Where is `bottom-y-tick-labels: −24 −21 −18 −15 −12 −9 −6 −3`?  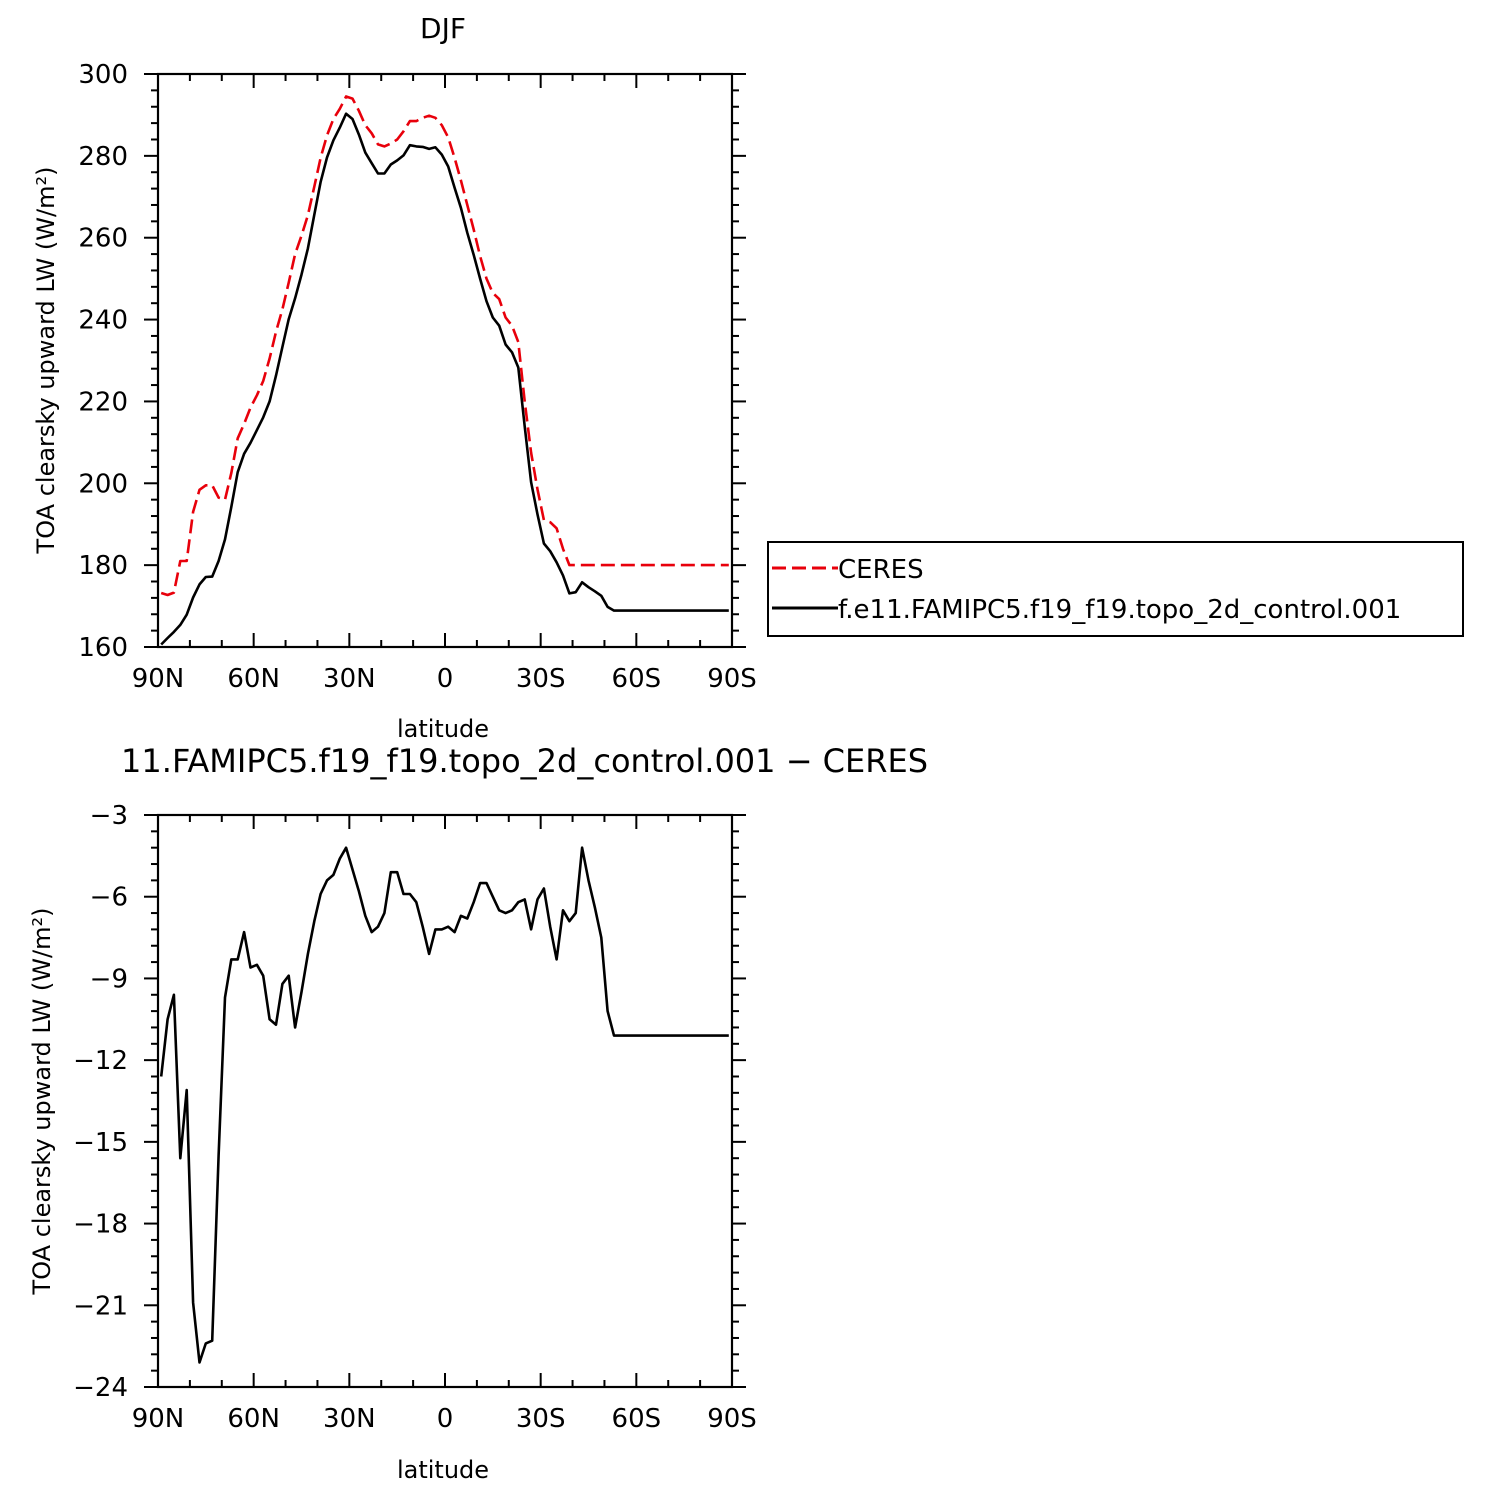
bottom-y-tick-labels: −24 −21 −18 −15 −12 −9 −6 −3 is located at coordinates (100, 1102).